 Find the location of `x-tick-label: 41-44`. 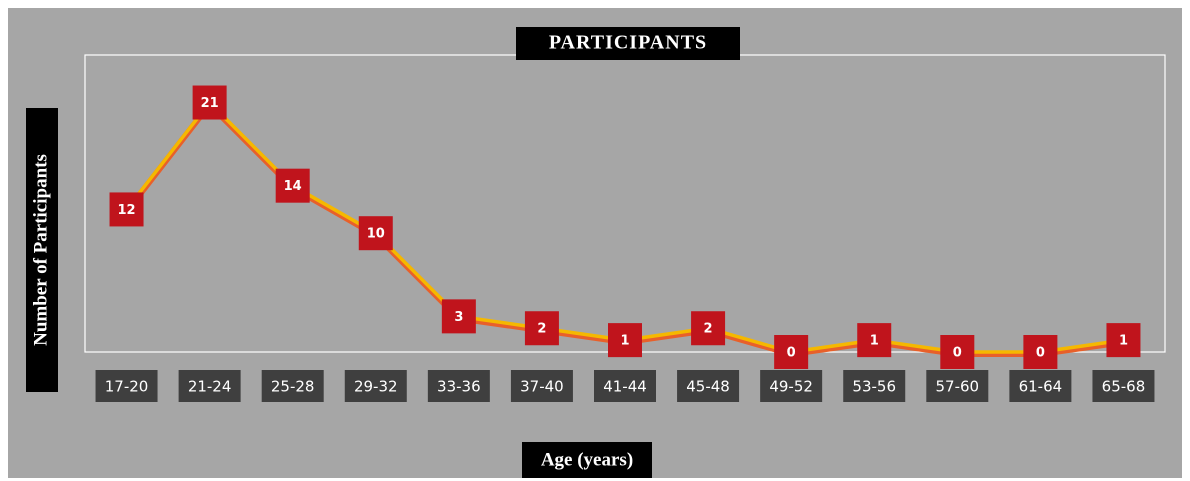

x-tick-label: 41-44 is located at coordinates (625, 387).